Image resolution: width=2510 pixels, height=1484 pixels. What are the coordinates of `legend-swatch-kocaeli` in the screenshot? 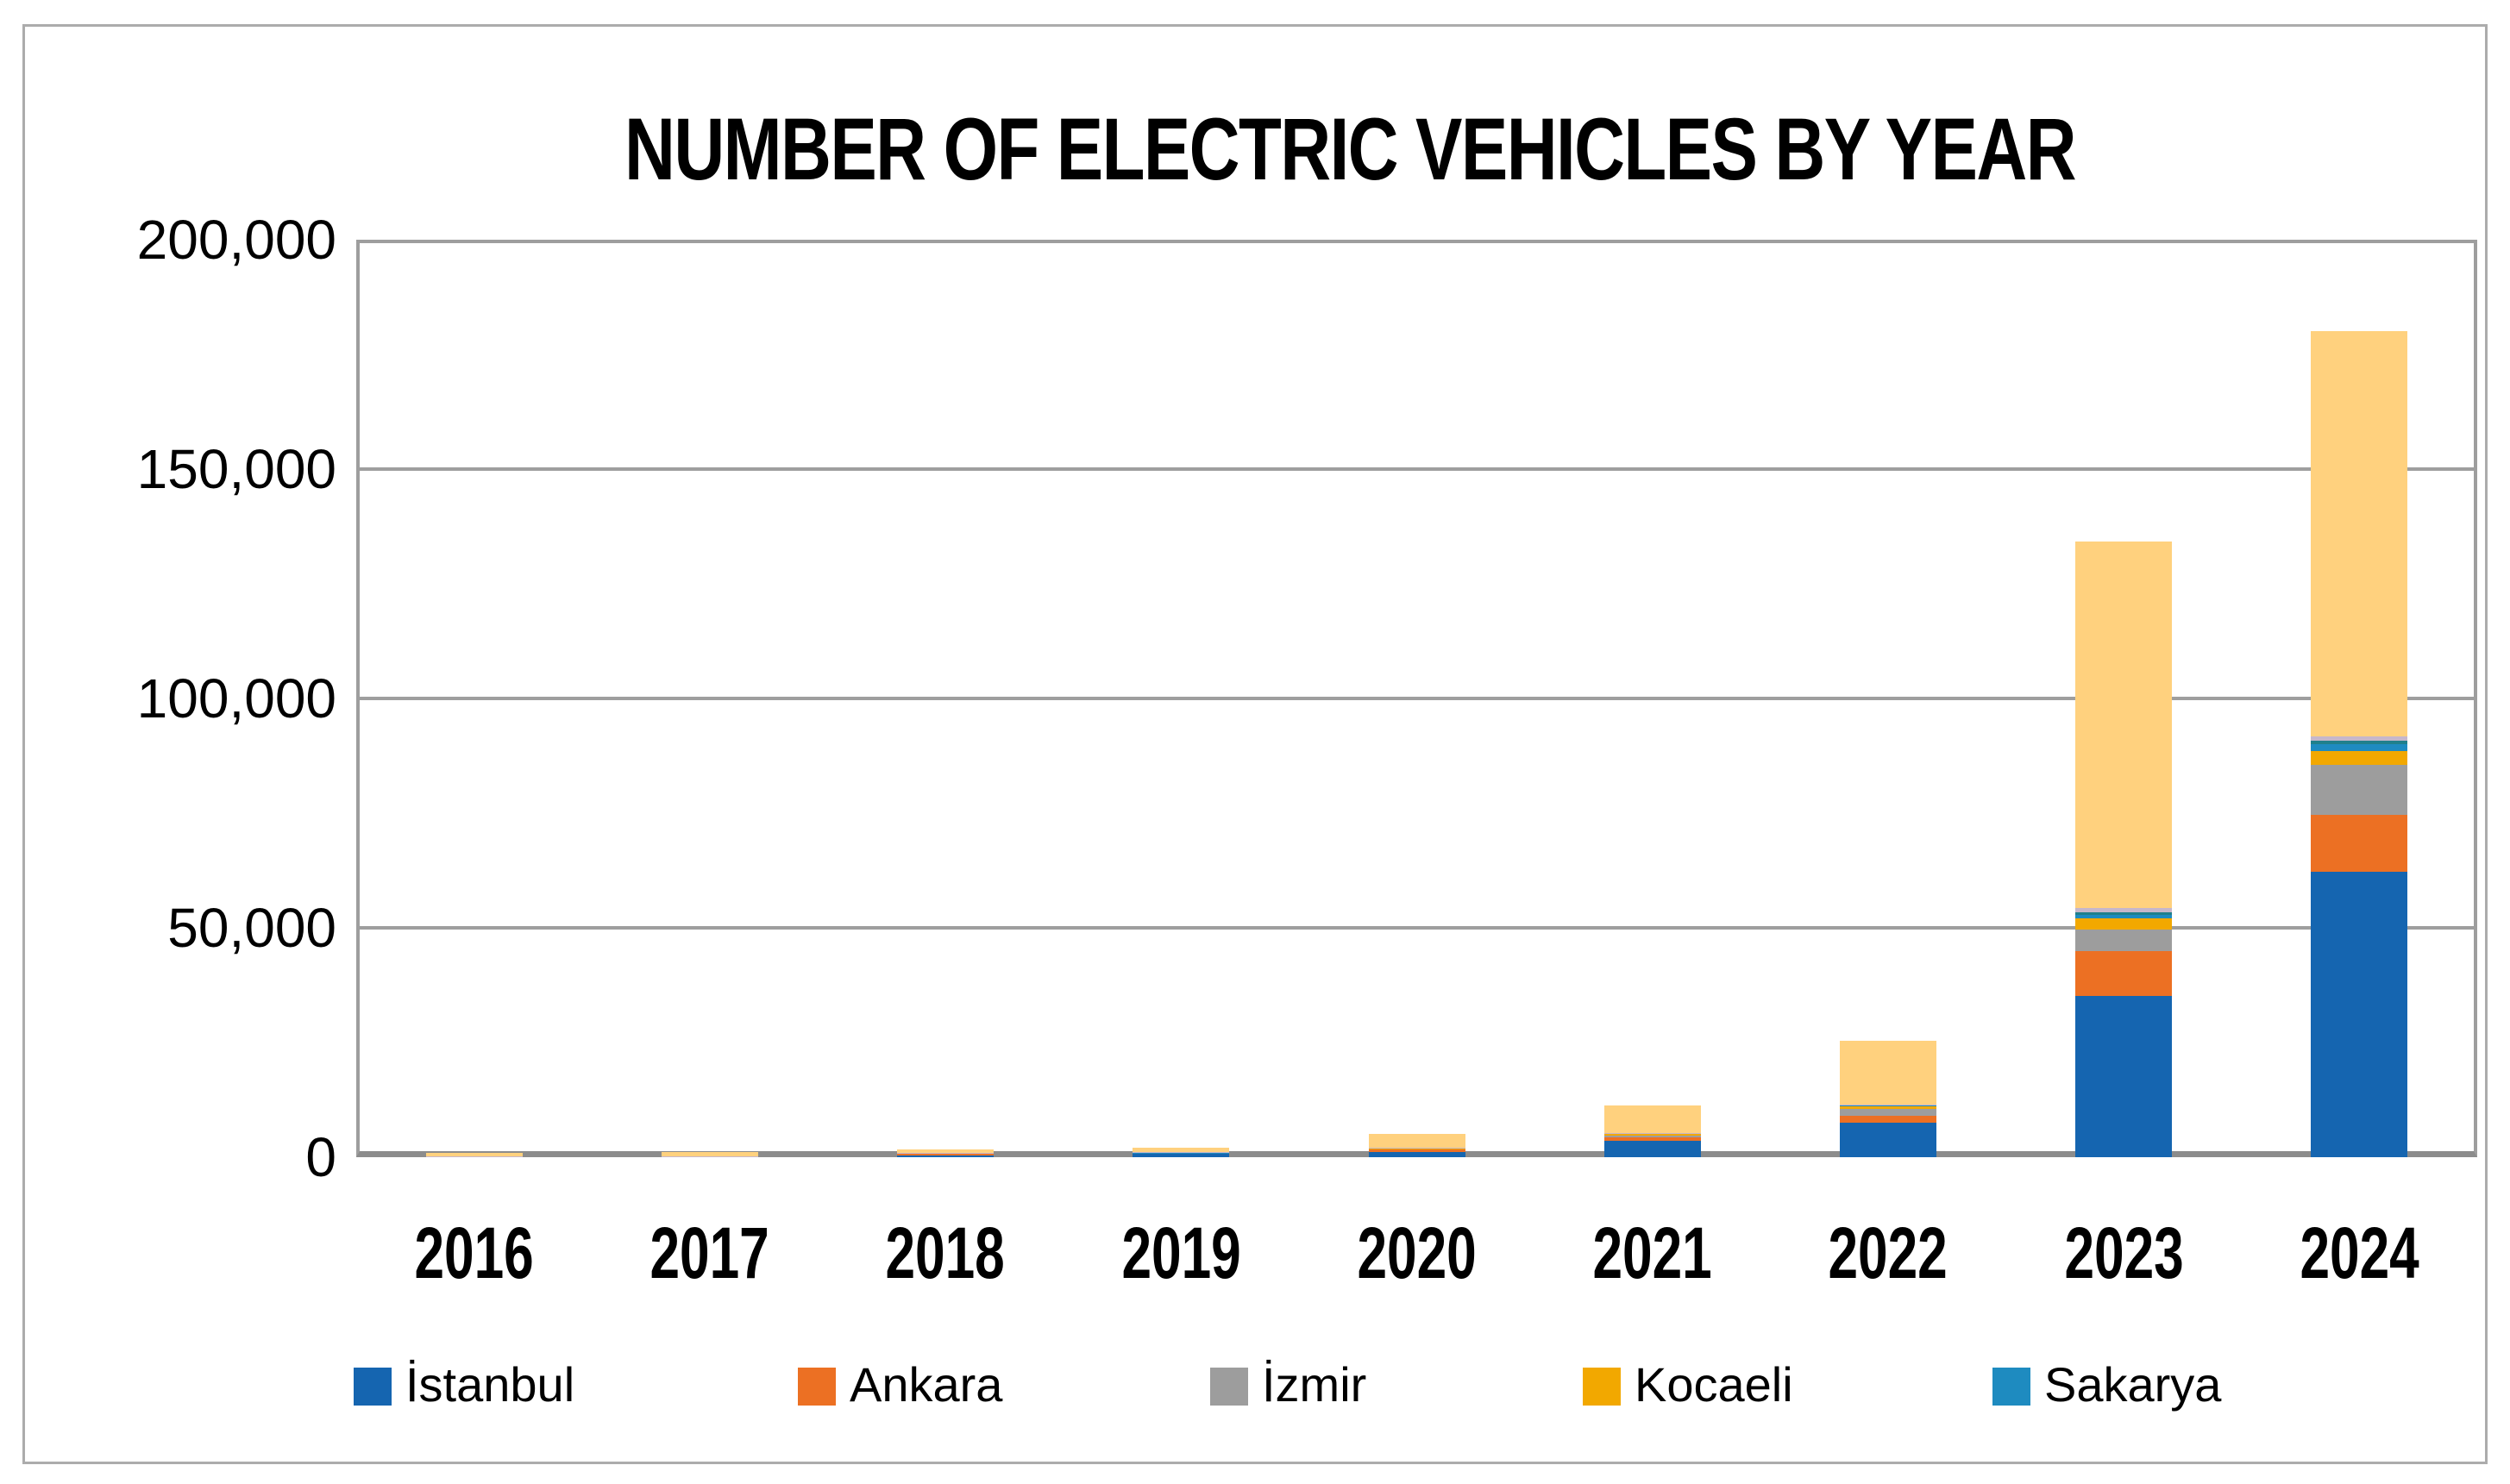 It's located at (1602, 1387).